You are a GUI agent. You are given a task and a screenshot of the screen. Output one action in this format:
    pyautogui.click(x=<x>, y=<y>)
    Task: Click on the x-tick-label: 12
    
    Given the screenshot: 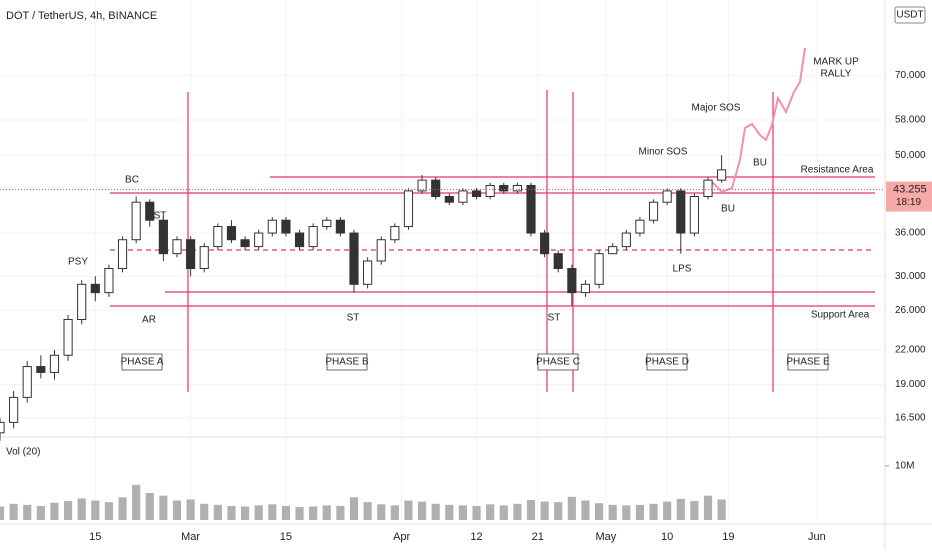 What is the action you would take?
    pyautogui.click(x=476, y=537)
    